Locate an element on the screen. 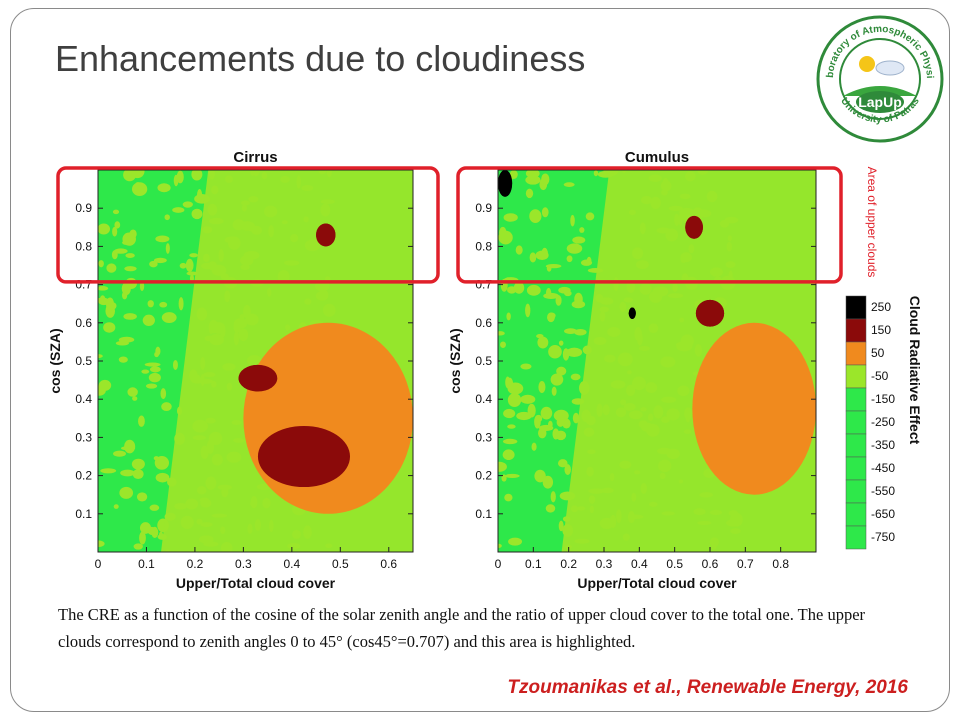 This screenshot has width=960, height=720. colorbar-tick-label: -750 is located at coordinates (883, 537).